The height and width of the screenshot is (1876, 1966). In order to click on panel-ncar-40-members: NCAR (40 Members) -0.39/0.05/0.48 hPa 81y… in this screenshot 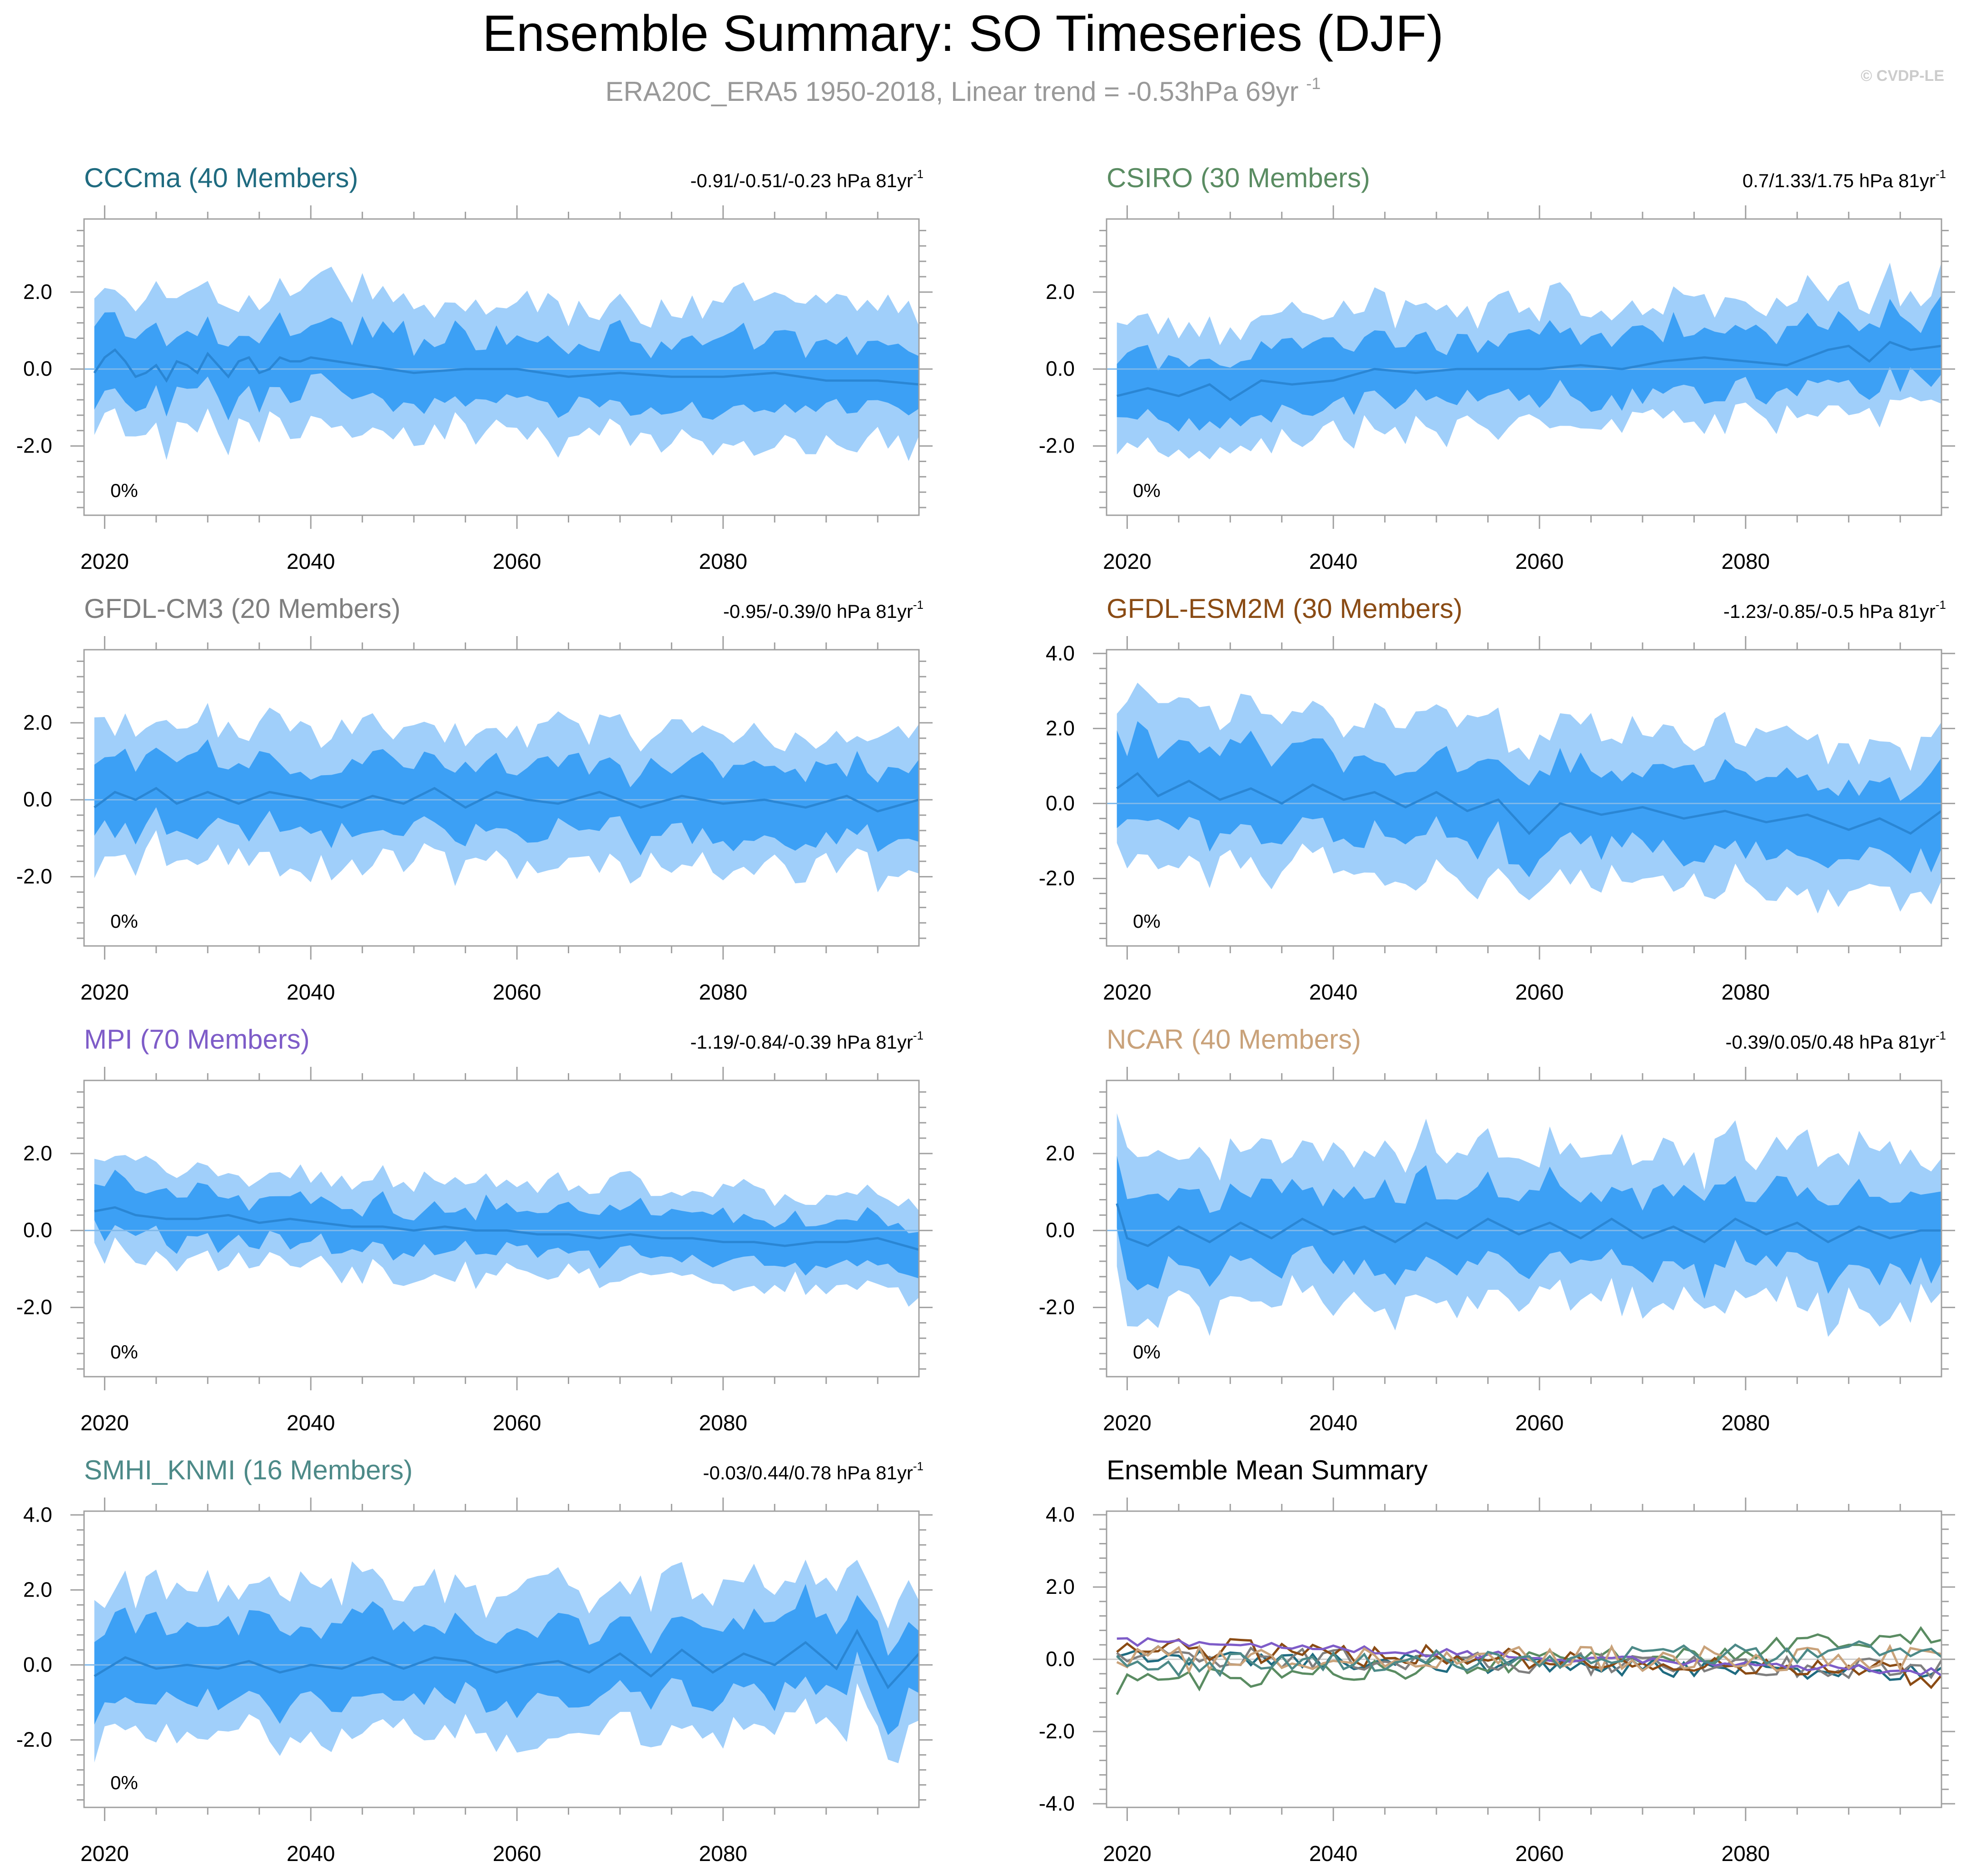, I will do `click(1497, 1230)`.